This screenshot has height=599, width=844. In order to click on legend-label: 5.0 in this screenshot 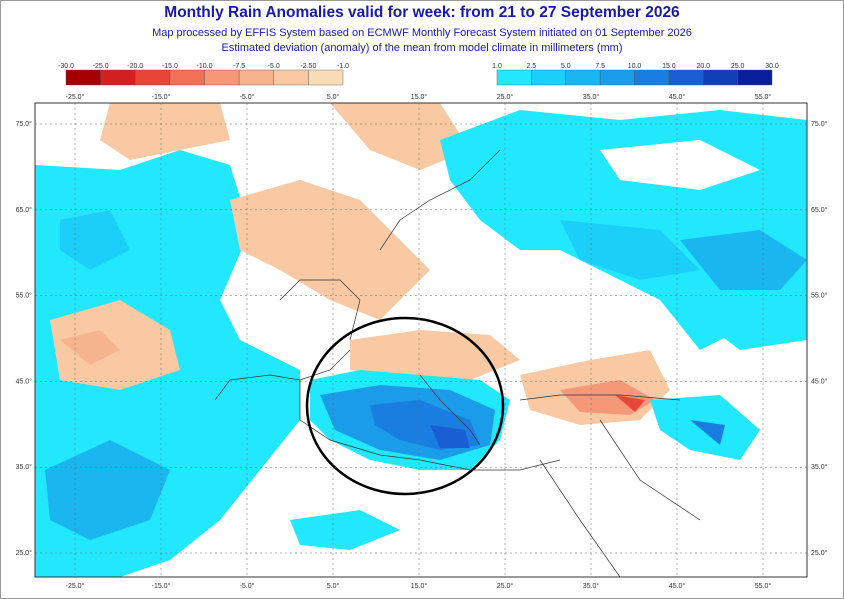, I will do `click(566, 66)`.